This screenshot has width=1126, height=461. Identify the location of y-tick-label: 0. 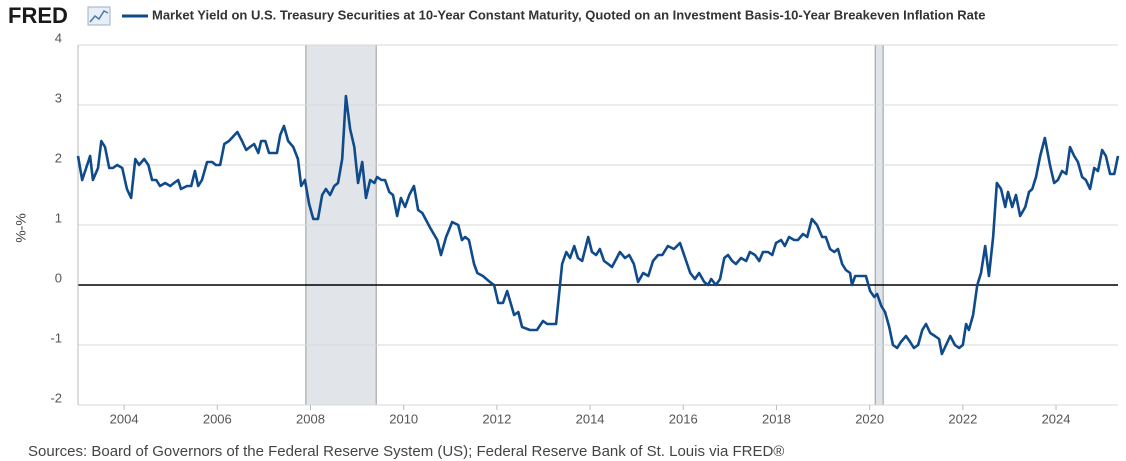
(58, 277).